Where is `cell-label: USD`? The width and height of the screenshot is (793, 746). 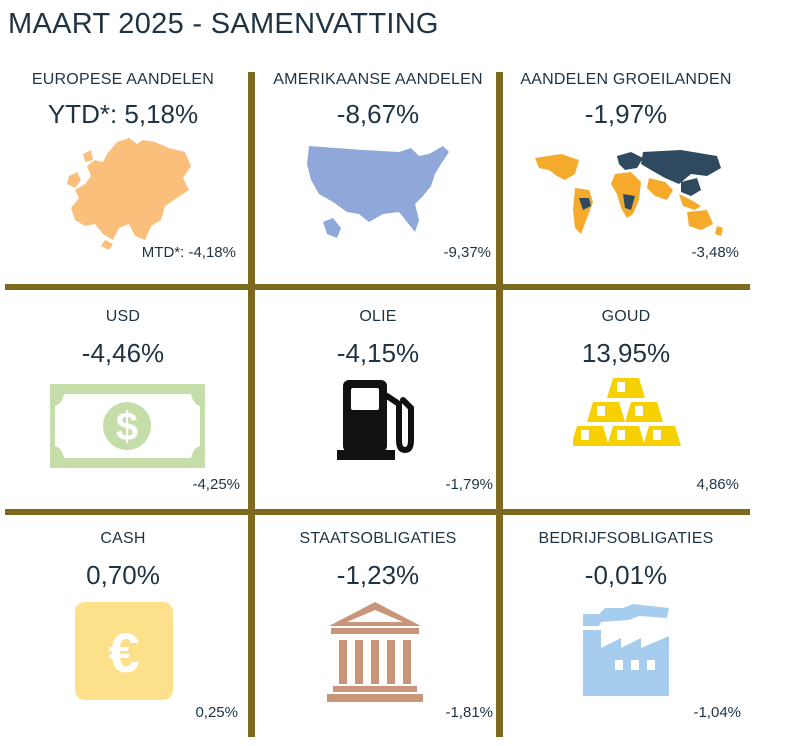
cell-label: USD is located at coordinates (123, 316).